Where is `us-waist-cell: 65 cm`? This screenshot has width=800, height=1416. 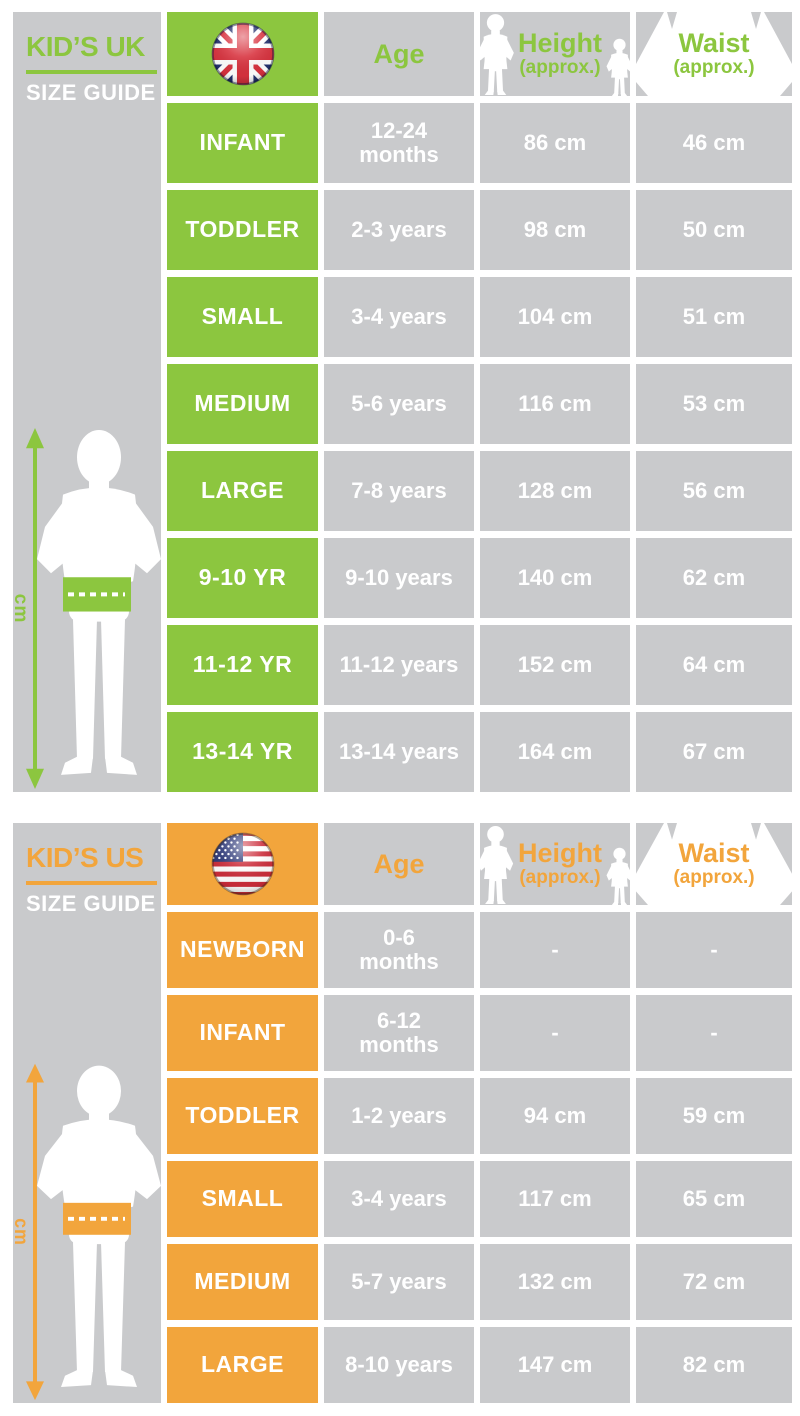 us-waist-cell: 65 cm is located at coordinates (714, 1199).